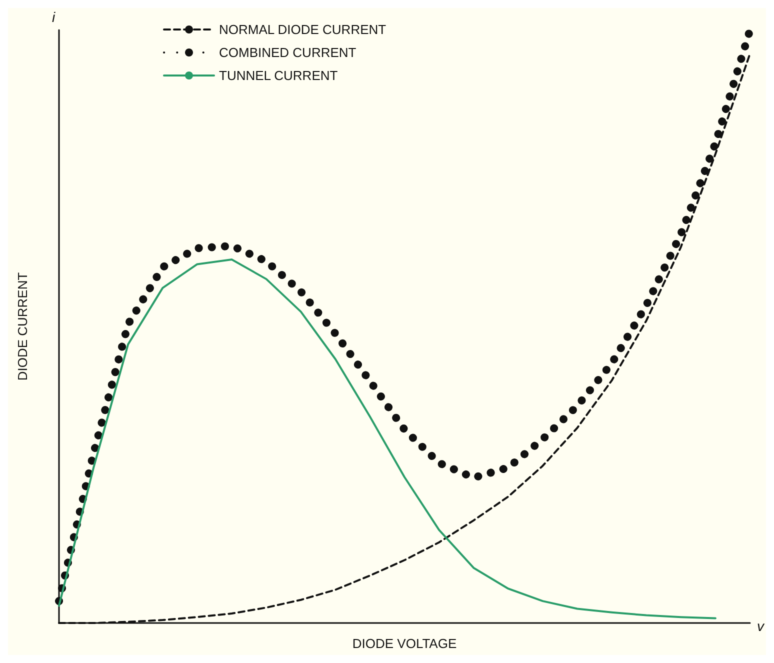 The height and width of the screenshot is (663, 774). I want to click on legend-label: COMBINED CURRENT, so click(287, 52).